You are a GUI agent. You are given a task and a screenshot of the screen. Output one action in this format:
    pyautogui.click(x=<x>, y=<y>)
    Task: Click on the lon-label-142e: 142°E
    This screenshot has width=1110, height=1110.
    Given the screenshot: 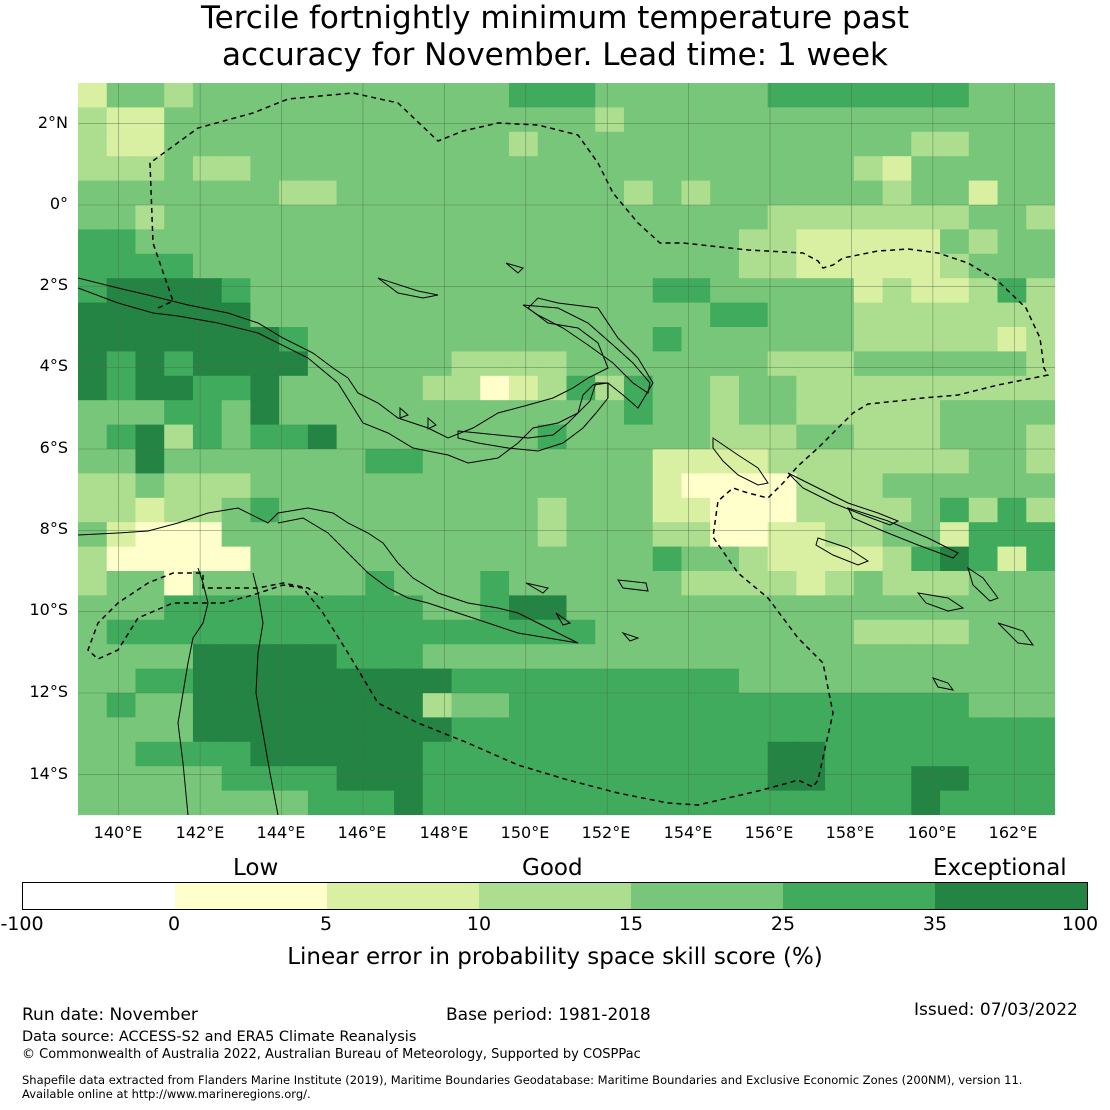 What is the action you would take?
    pyautogui.click(x=200, y=832)
    